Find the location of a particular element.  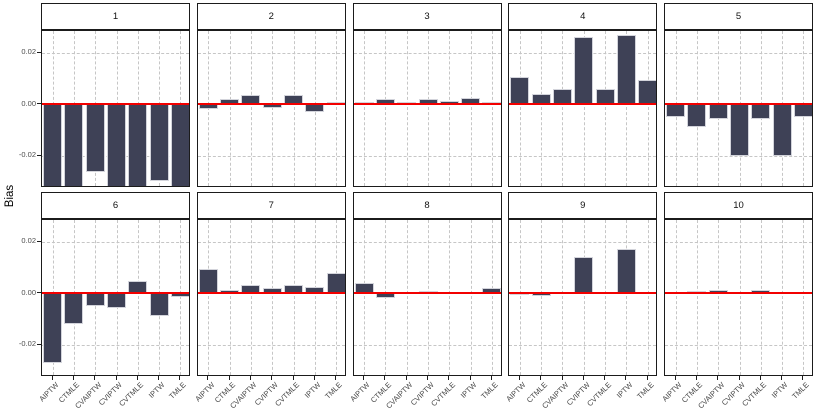

facet-strip-9: 9 is located at coordinates (583, 205).